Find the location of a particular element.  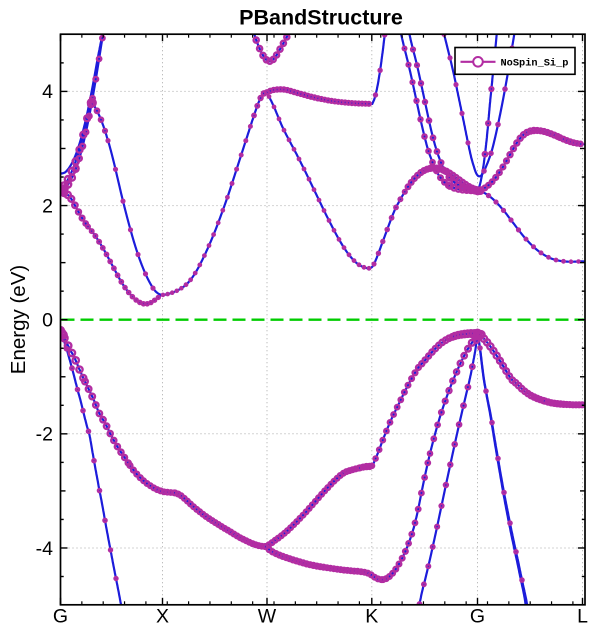

svg-text: W is located at coordinates (267, 617).